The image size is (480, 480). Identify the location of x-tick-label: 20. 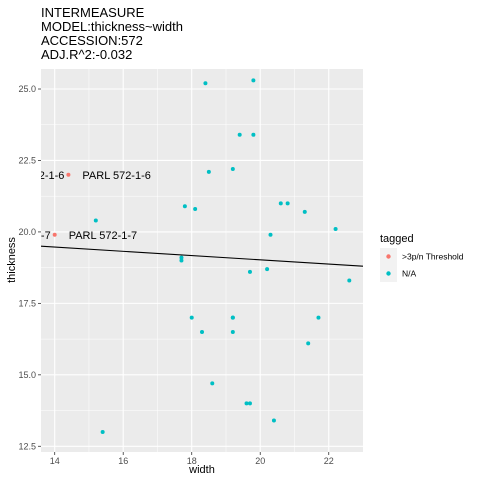
(260, 461).